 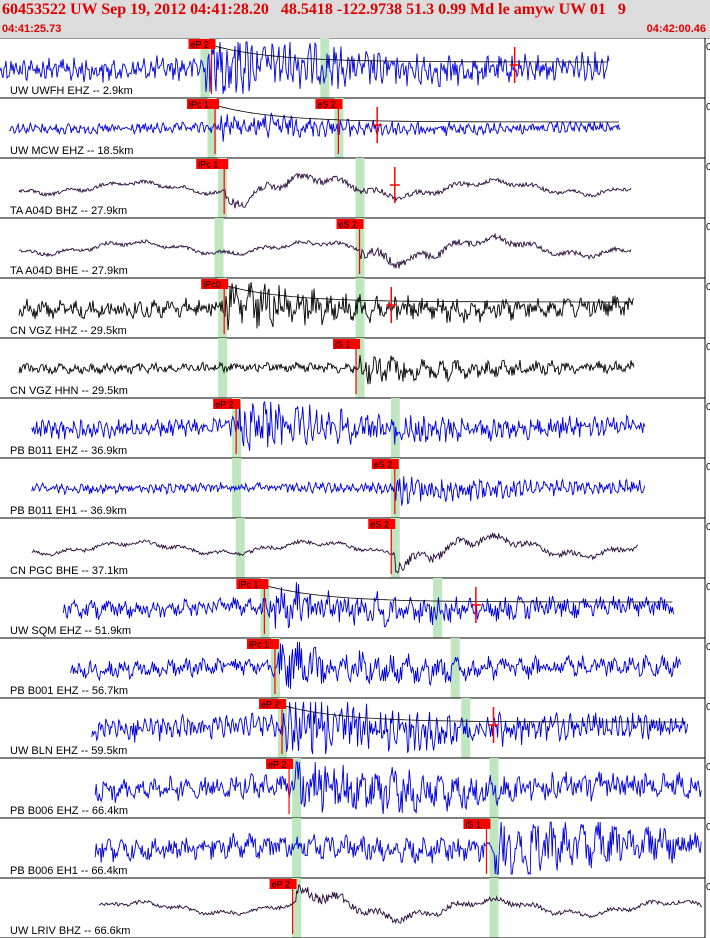 What do you see at coordinates (70, 631) in the screenshot?
I see `station-label: UW SQM EHZ -- 51.9km` at bounding box center [70, 631].